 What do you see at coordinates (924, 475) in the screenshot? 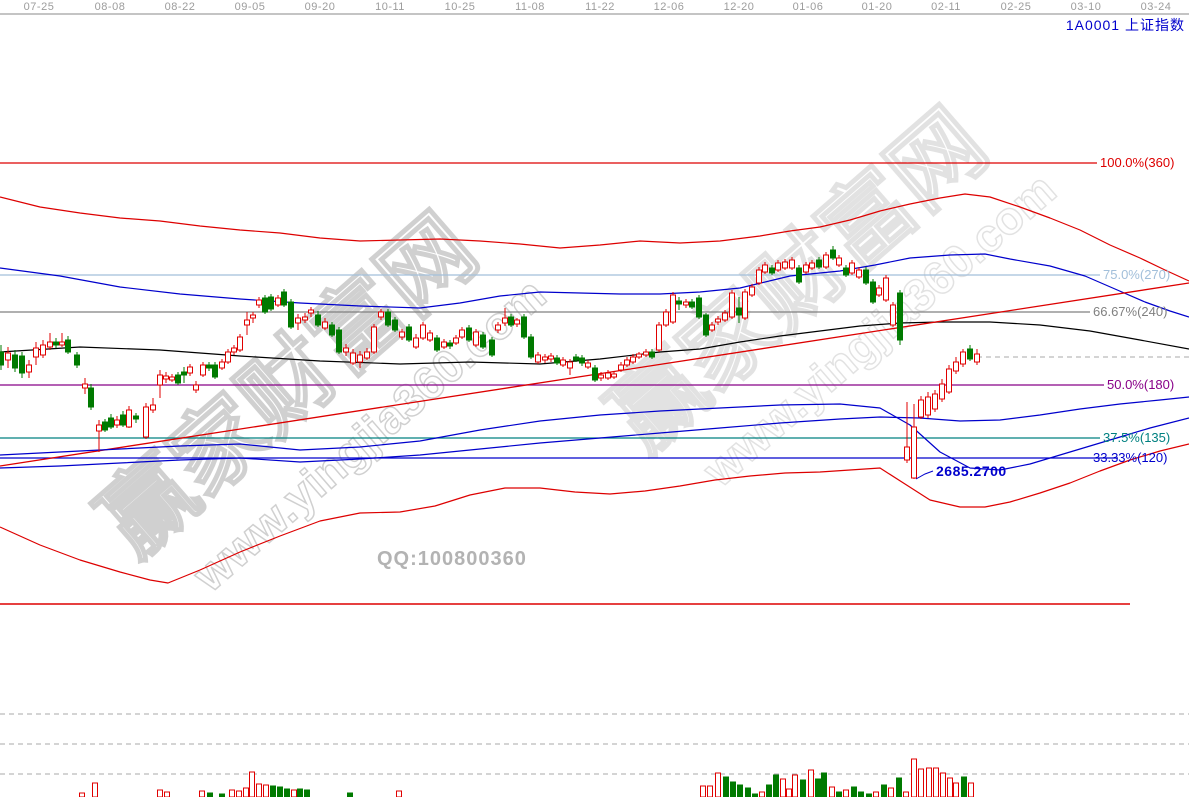
I see `last-price-pointer` at bounding box center [924, 475].